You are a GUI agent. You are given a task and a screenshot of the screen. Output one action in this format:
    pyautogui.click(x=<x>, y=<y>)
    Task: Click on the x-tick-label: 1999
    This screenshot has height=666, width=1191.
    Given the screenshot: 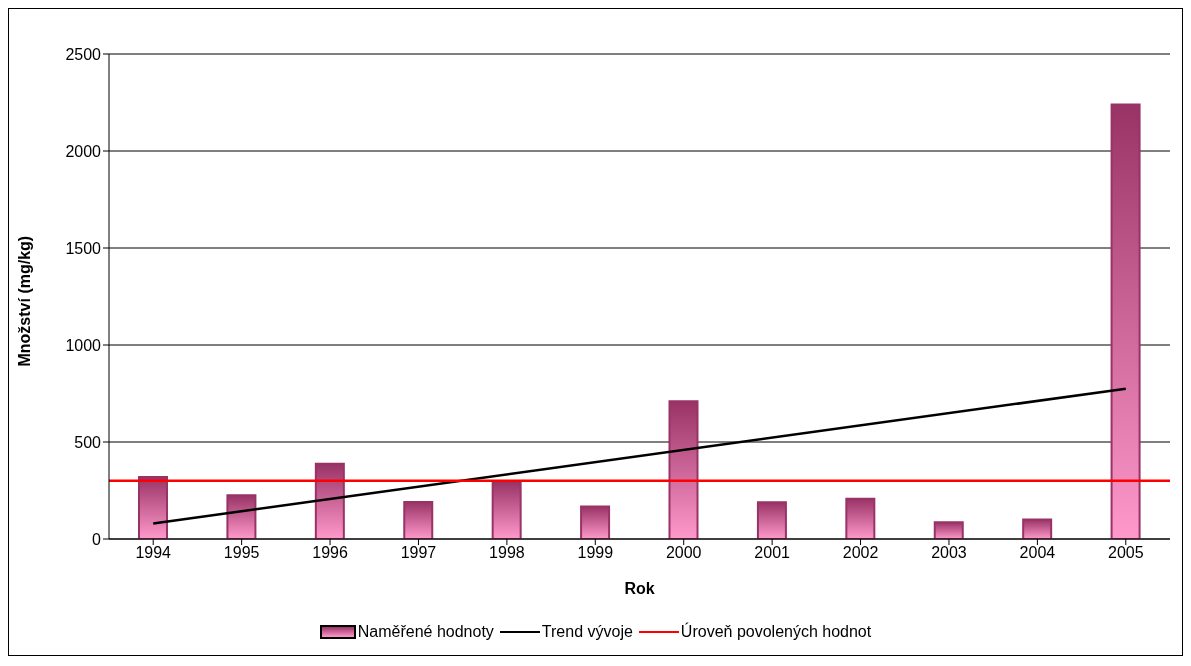 What is the action you would take?
    pyautogui.click(x=595, y=553)
    